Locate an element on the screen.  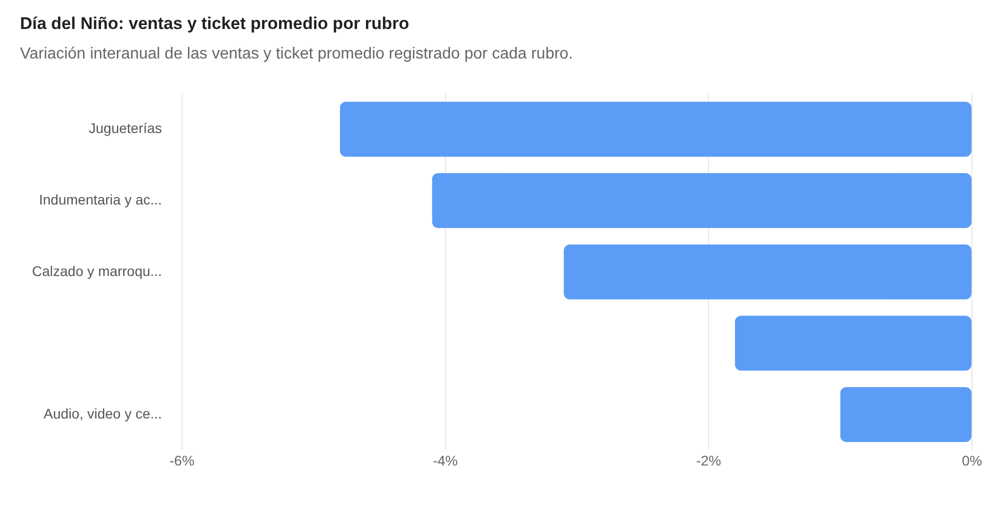
chart-subtitle: Variación interanual de las ventas y ticket promedio registrado por cada rubro. is located at coordinates (296, 53).